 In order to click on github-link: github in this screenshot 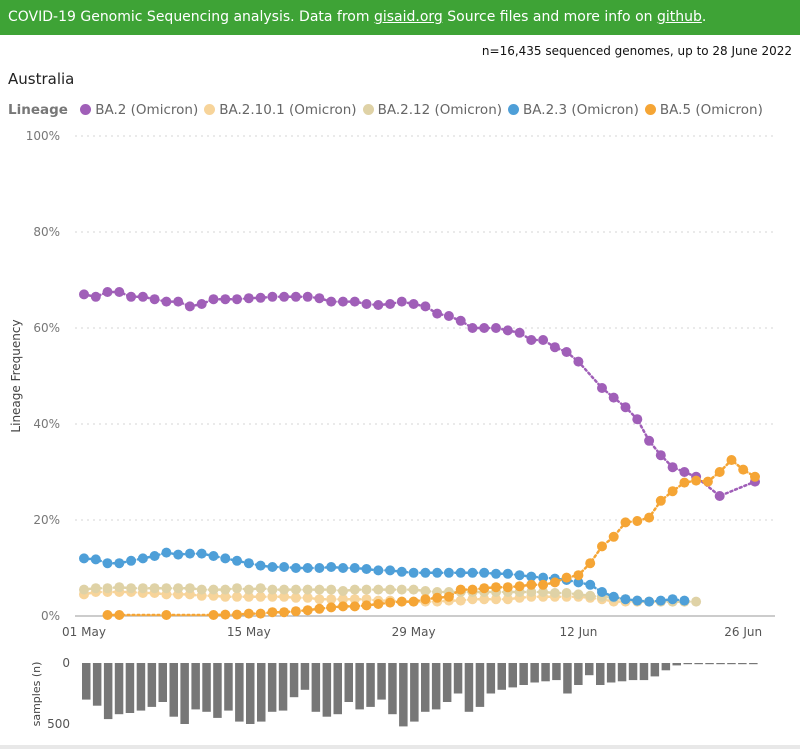, I will do `click(679, 17)`.